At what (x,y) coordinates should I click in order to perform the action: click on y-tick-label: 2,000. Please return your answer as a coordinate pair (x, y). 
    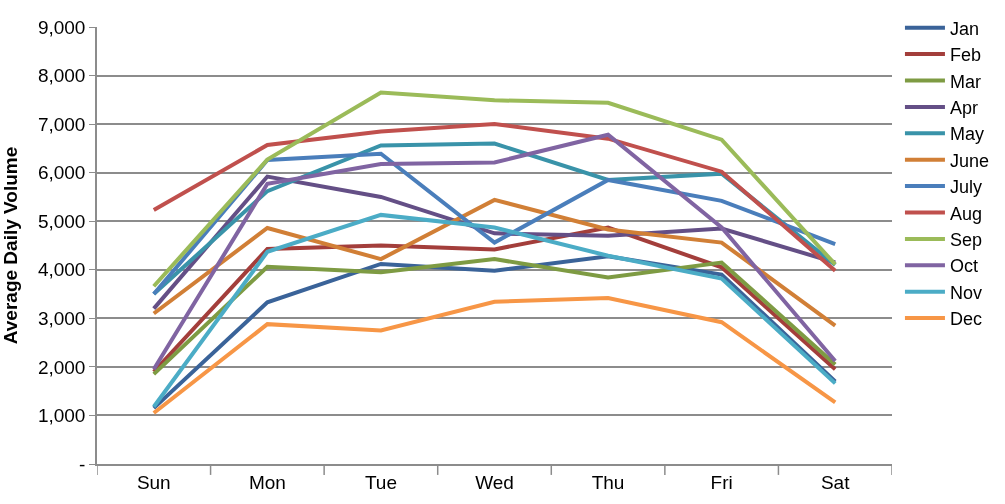
    Looking at the image, I should click on (61, 367).